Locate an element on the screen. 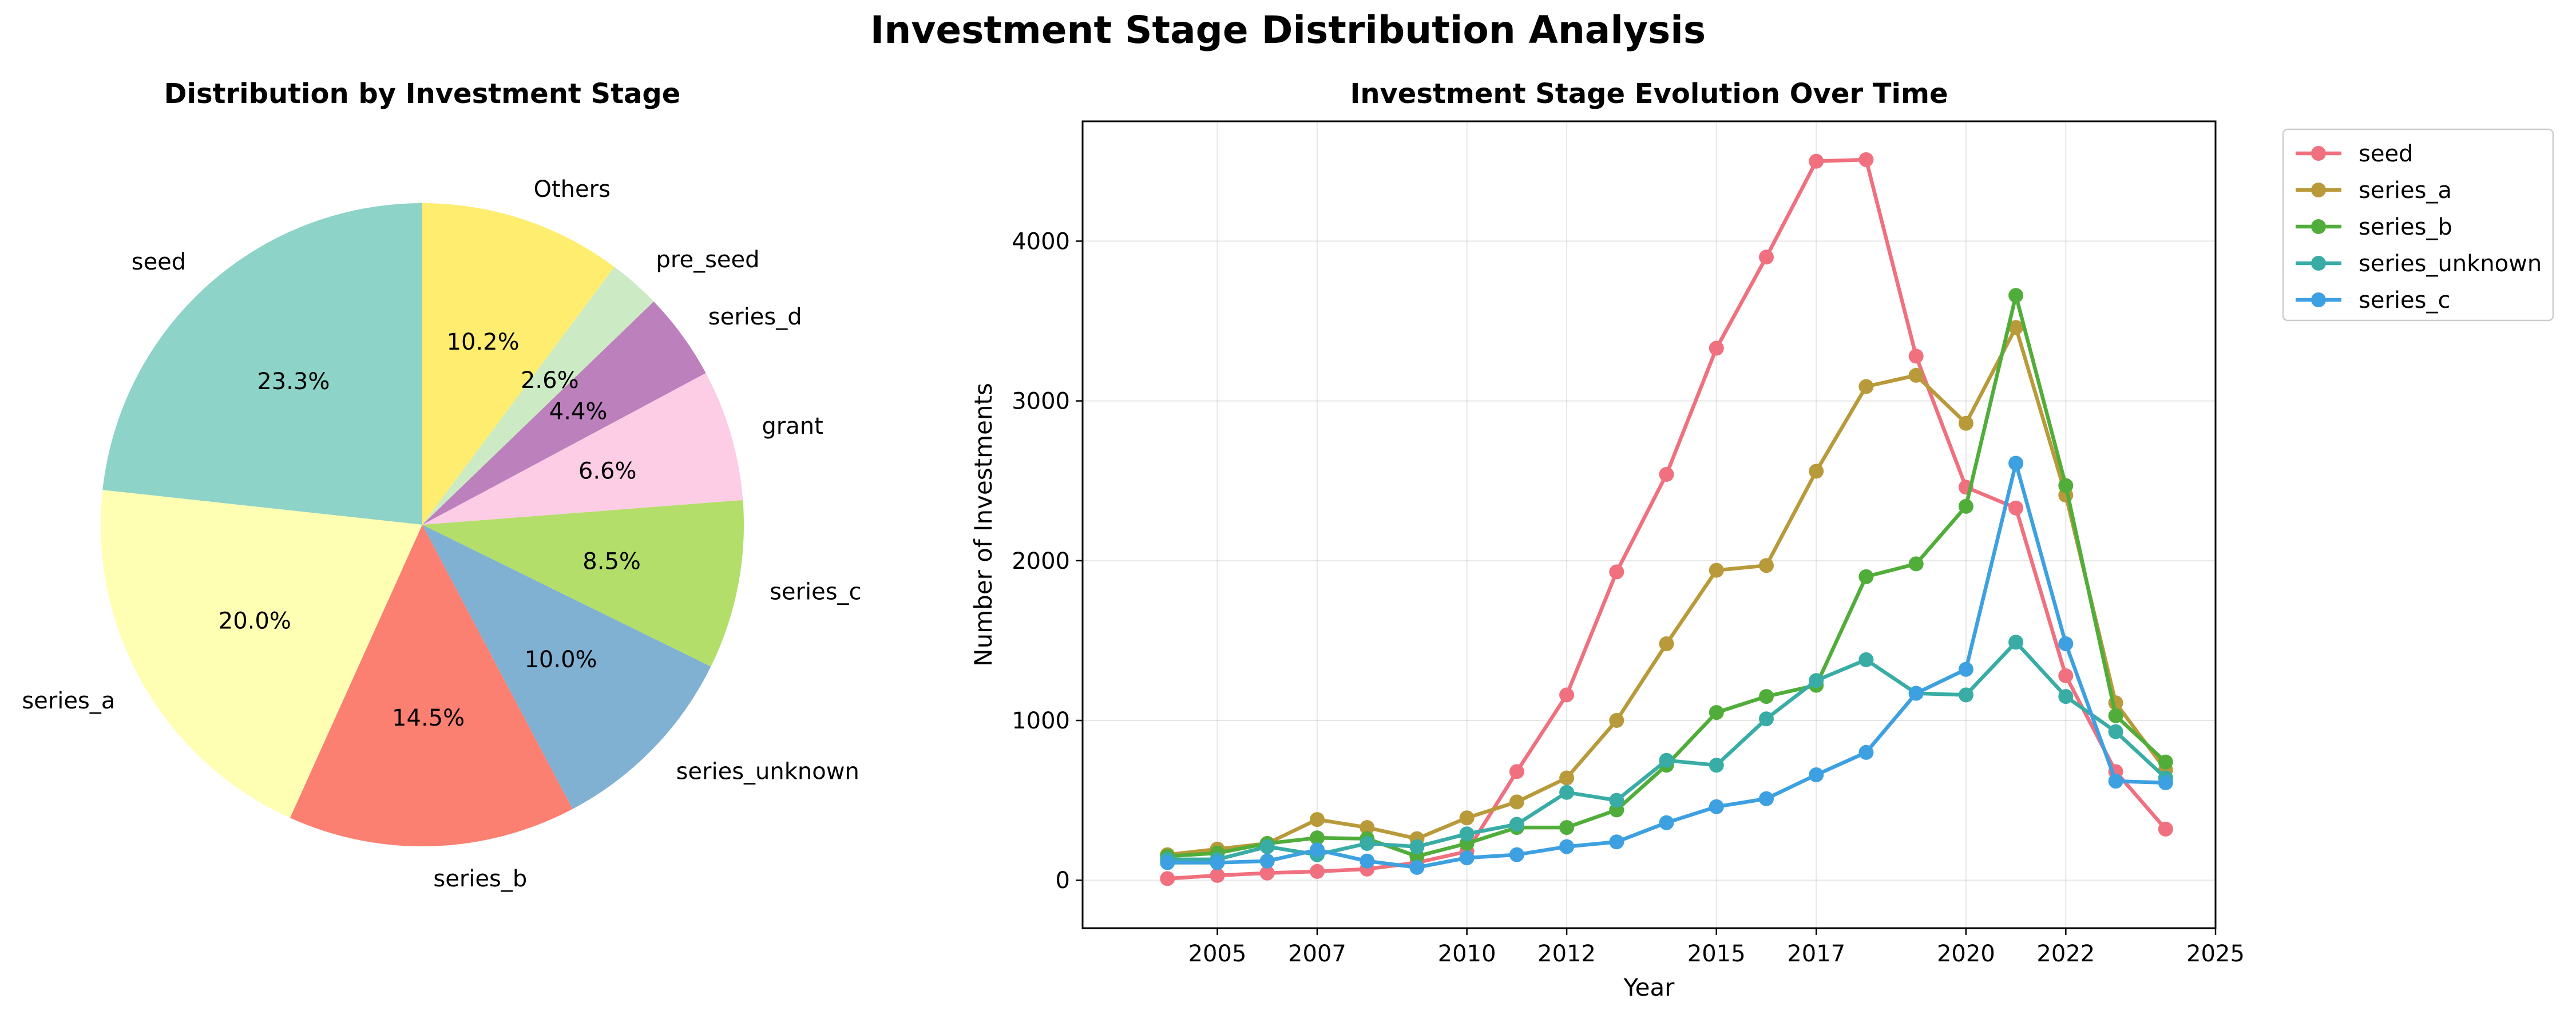 The height and width of the screenshot is (1018, 2576). pie-slice-series-a is located at coordinates (261, 654).